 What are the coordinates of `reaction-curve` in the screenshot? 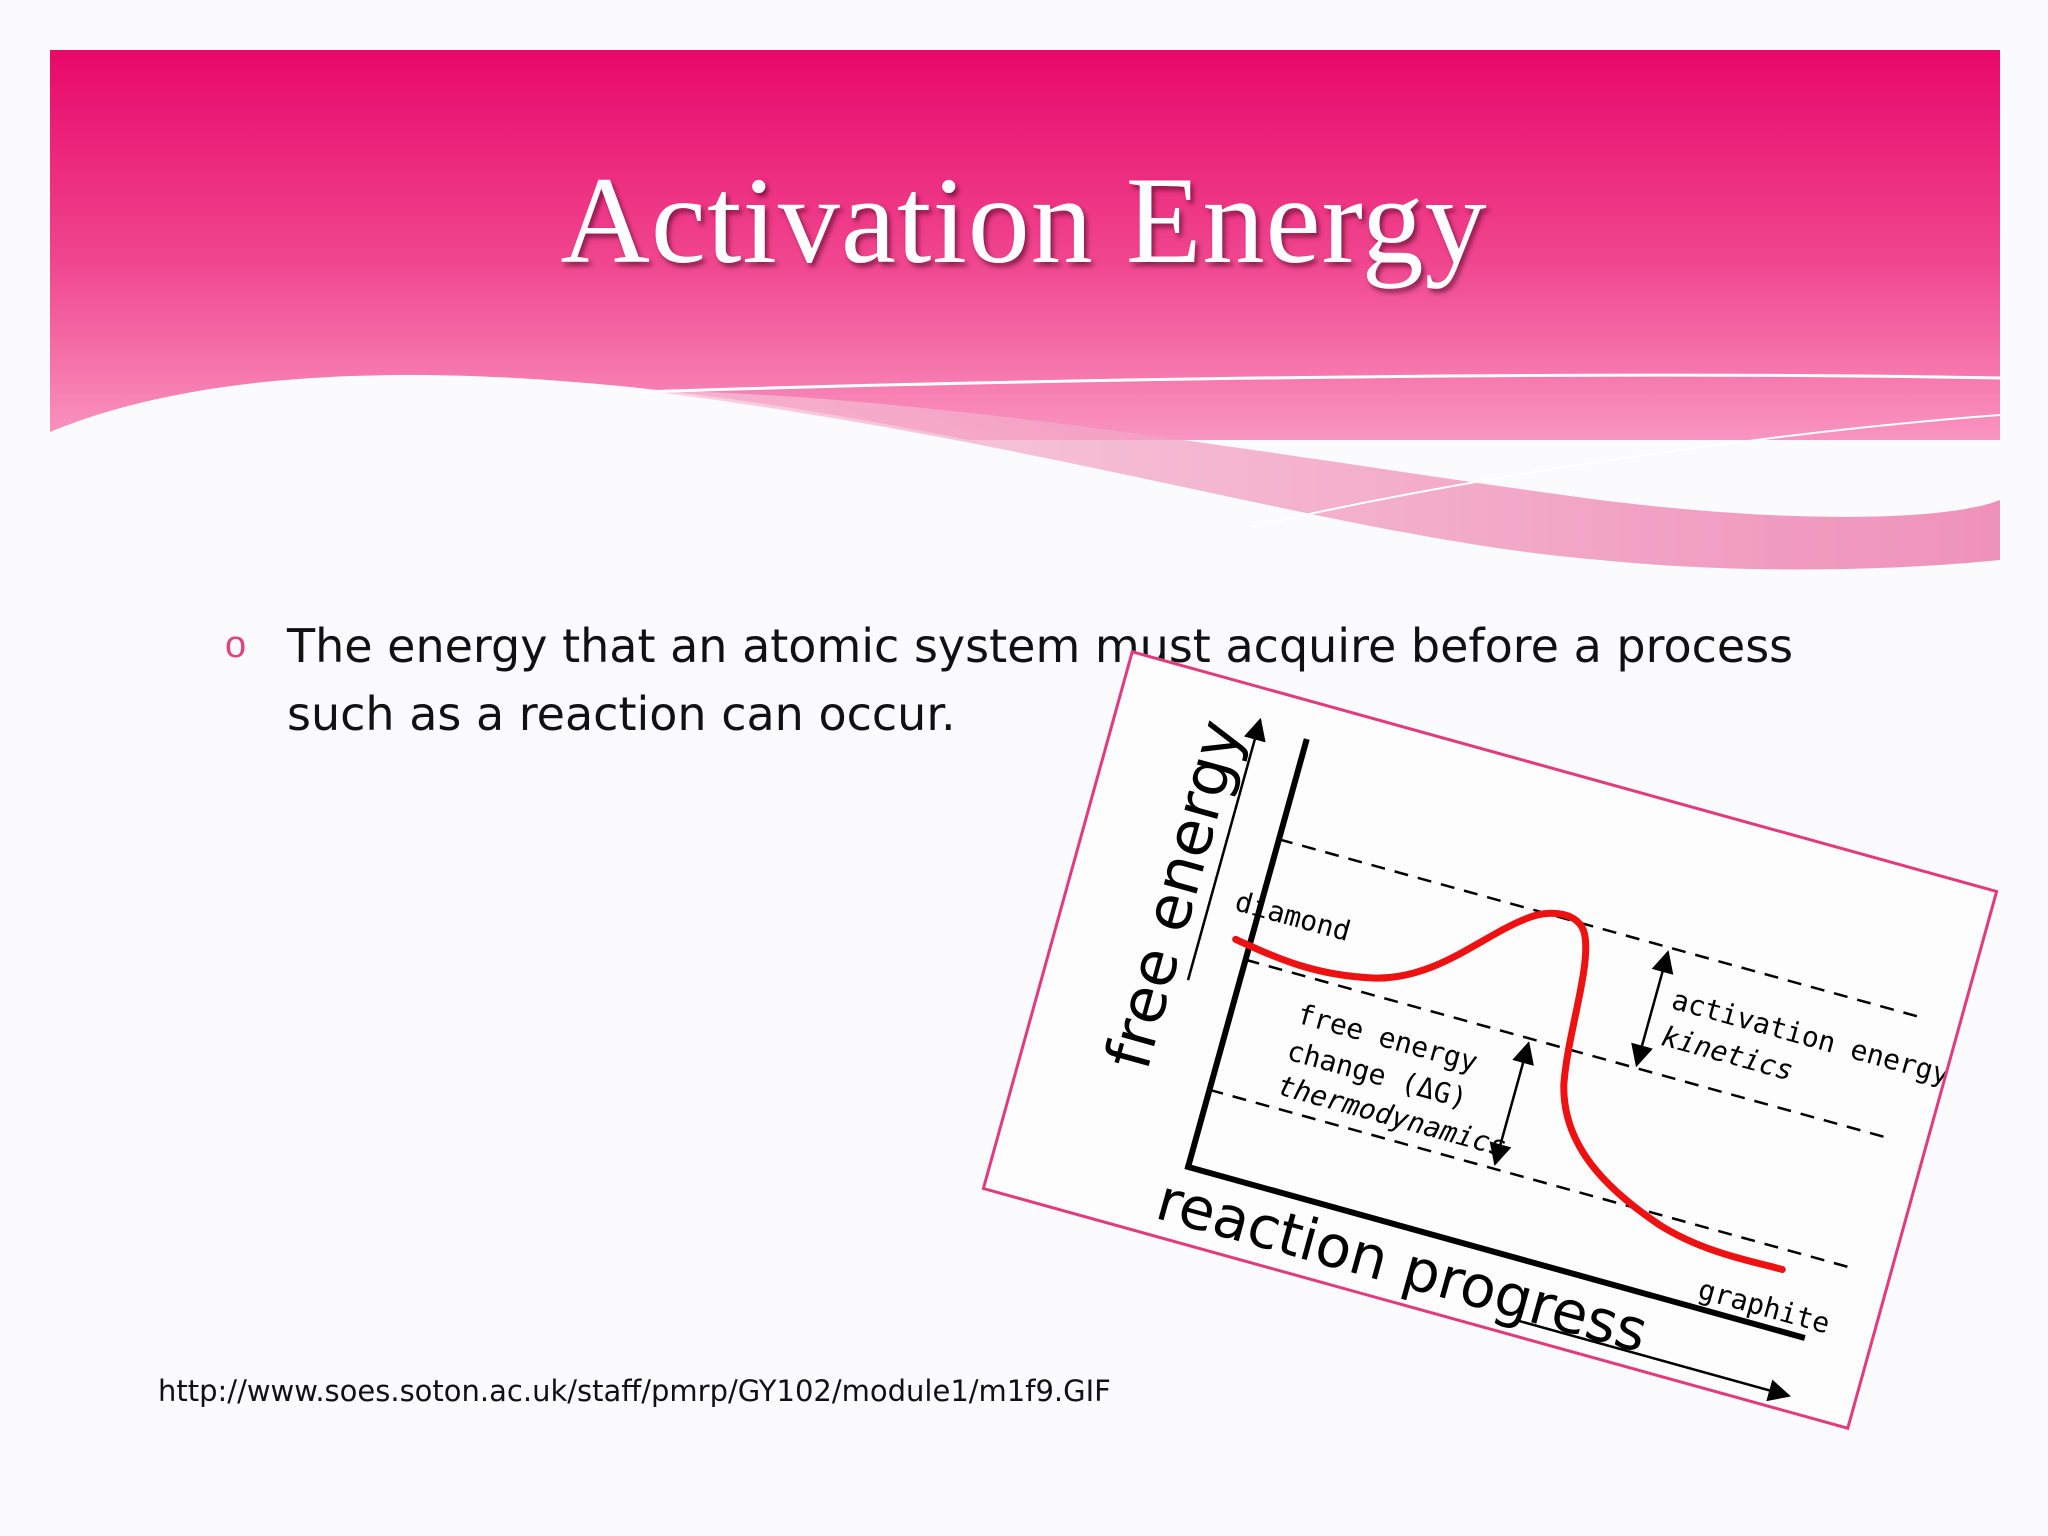 It's located at (1509, 1091).